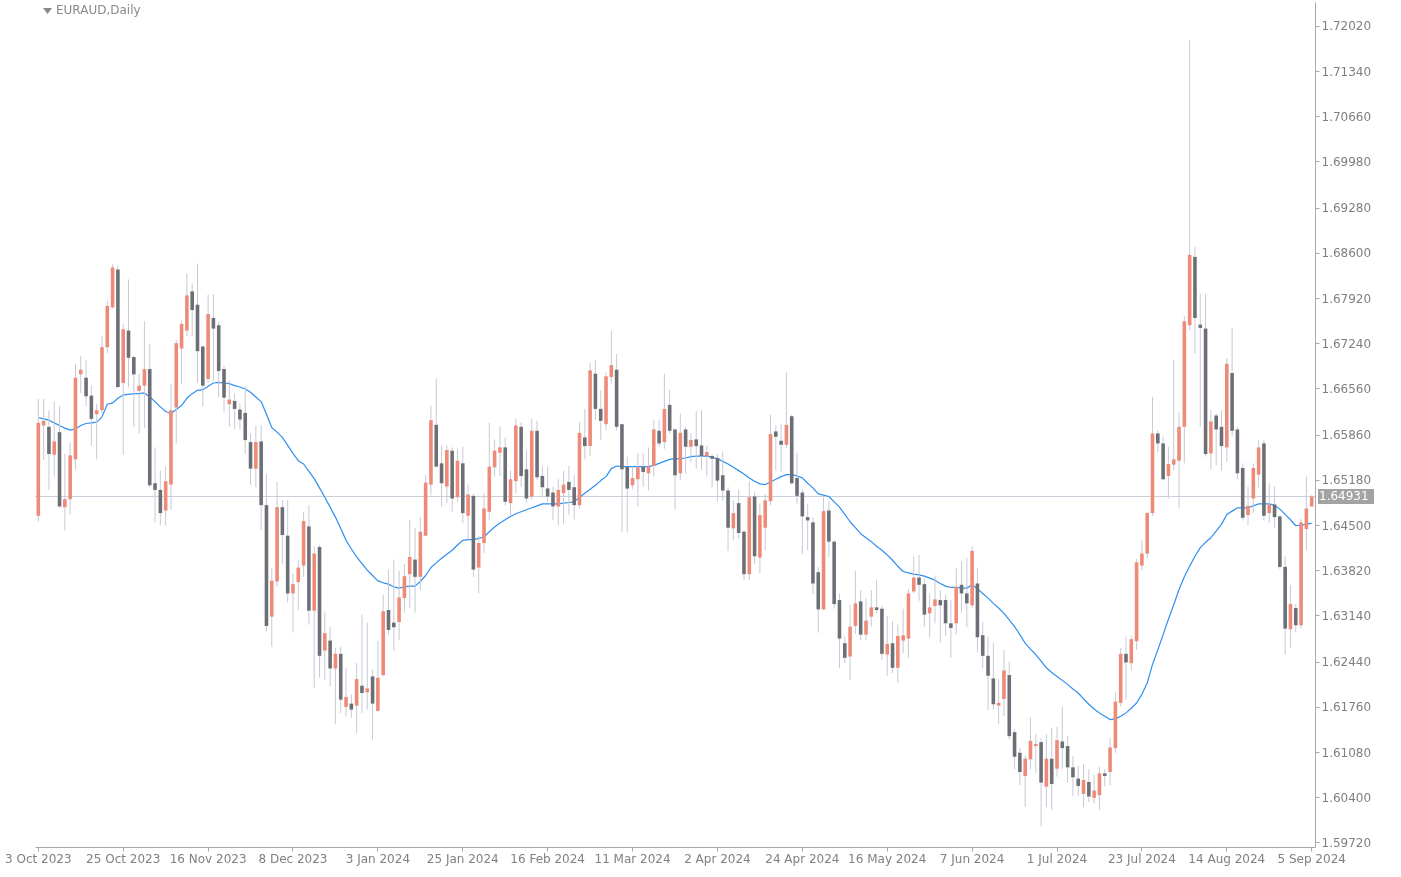  What do you see at coordinates (378, 858) in the screenshot?
I see `x-tick-label: 3 Jan 2024` at bounding box center [378, 858].